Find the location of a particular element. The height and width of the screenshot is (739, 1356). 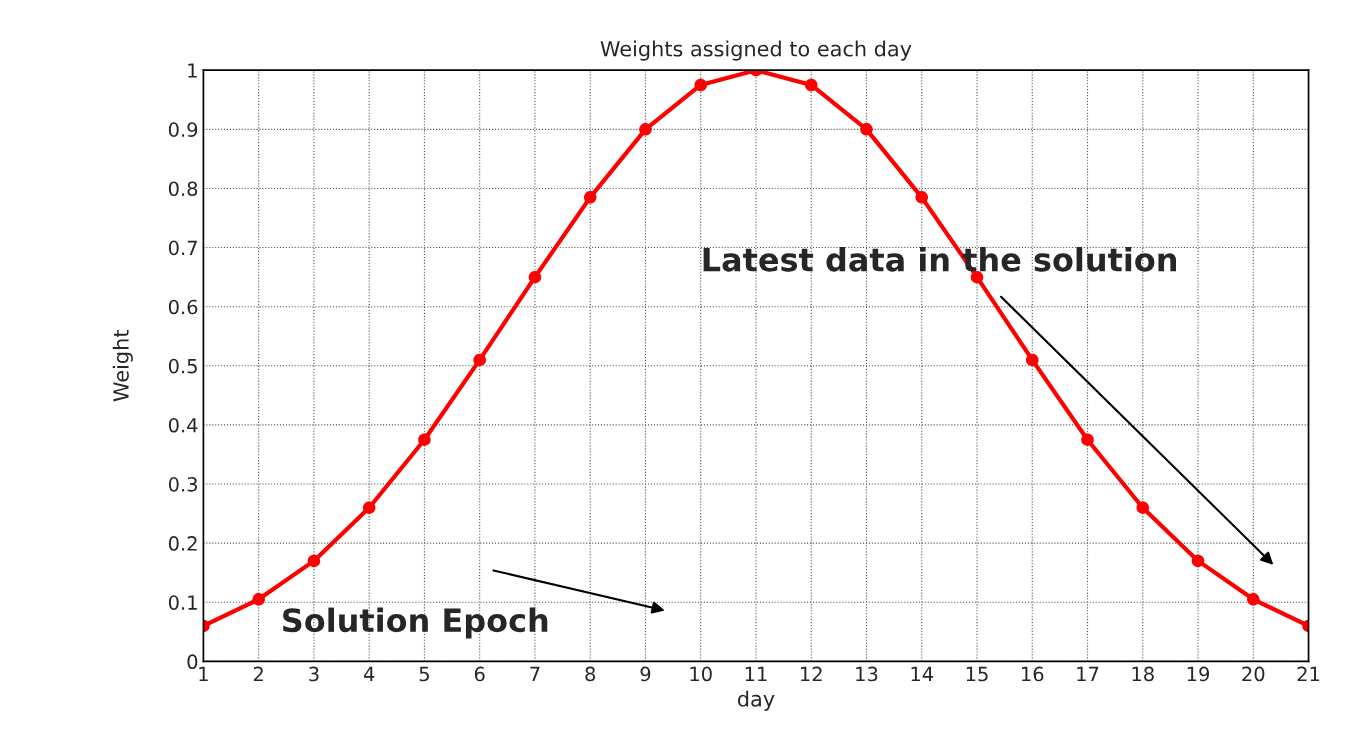

y-axis-title: Weight is located at coordinates (122, 366).